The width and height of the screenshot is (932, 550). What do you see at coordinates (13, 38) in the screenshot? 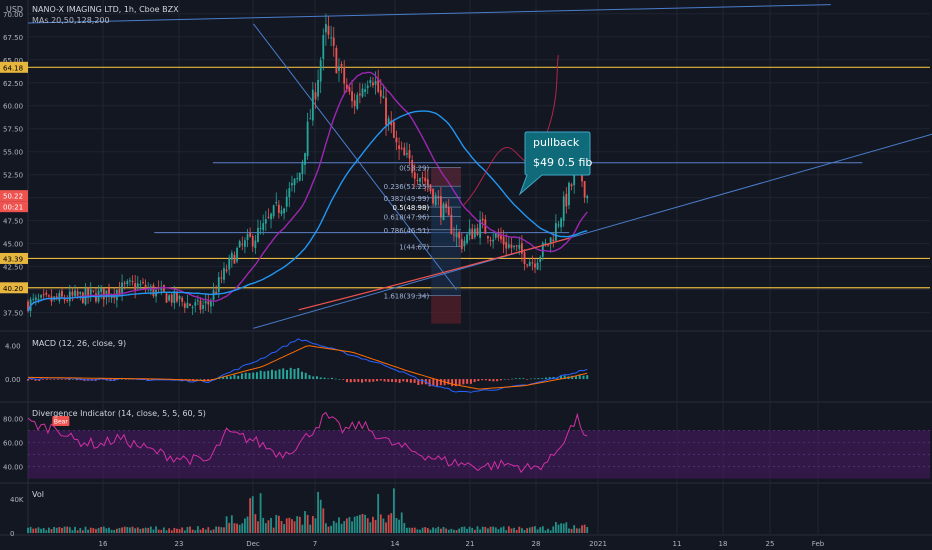
I see `price-tick-label: 67.50` at bounding box center [13, 38].